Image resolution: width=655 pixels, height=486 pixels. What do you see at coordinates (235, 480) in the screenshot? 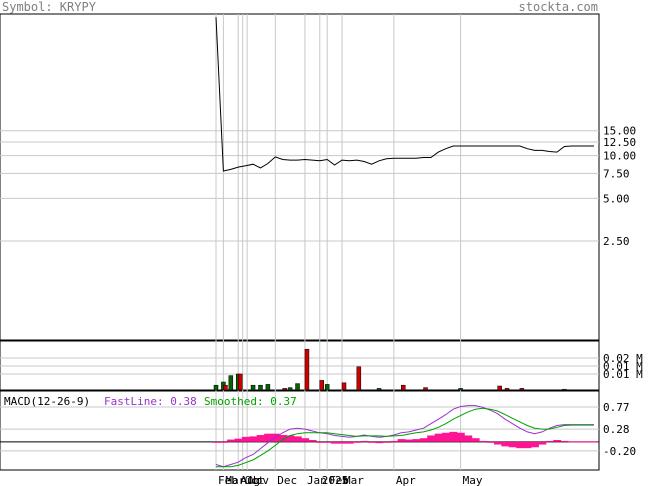
I see `x-tick-label: Mar` at bounding box center [235, 480].